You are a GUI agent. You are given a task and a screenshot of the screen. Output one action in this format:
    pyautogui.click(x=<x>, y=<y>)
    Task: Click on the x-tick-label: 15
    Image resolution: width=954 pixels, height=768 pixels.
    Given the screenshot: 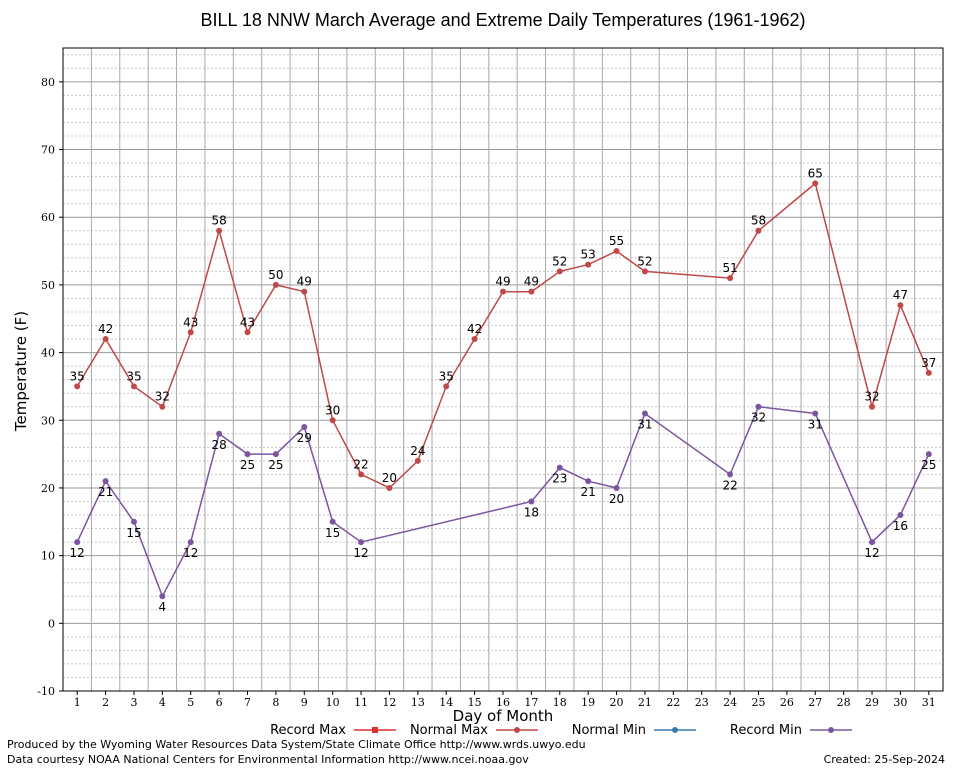 What is the action you would take?
    pyautogui.click(x=475, y=702)
    